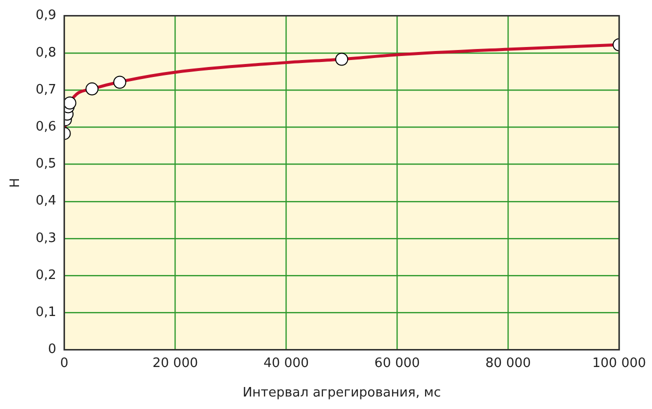 The image size is (652, 409). What do you see at coordinates (70, 103) in the screenshot?
I see `point` at bounding box center [70, 103].